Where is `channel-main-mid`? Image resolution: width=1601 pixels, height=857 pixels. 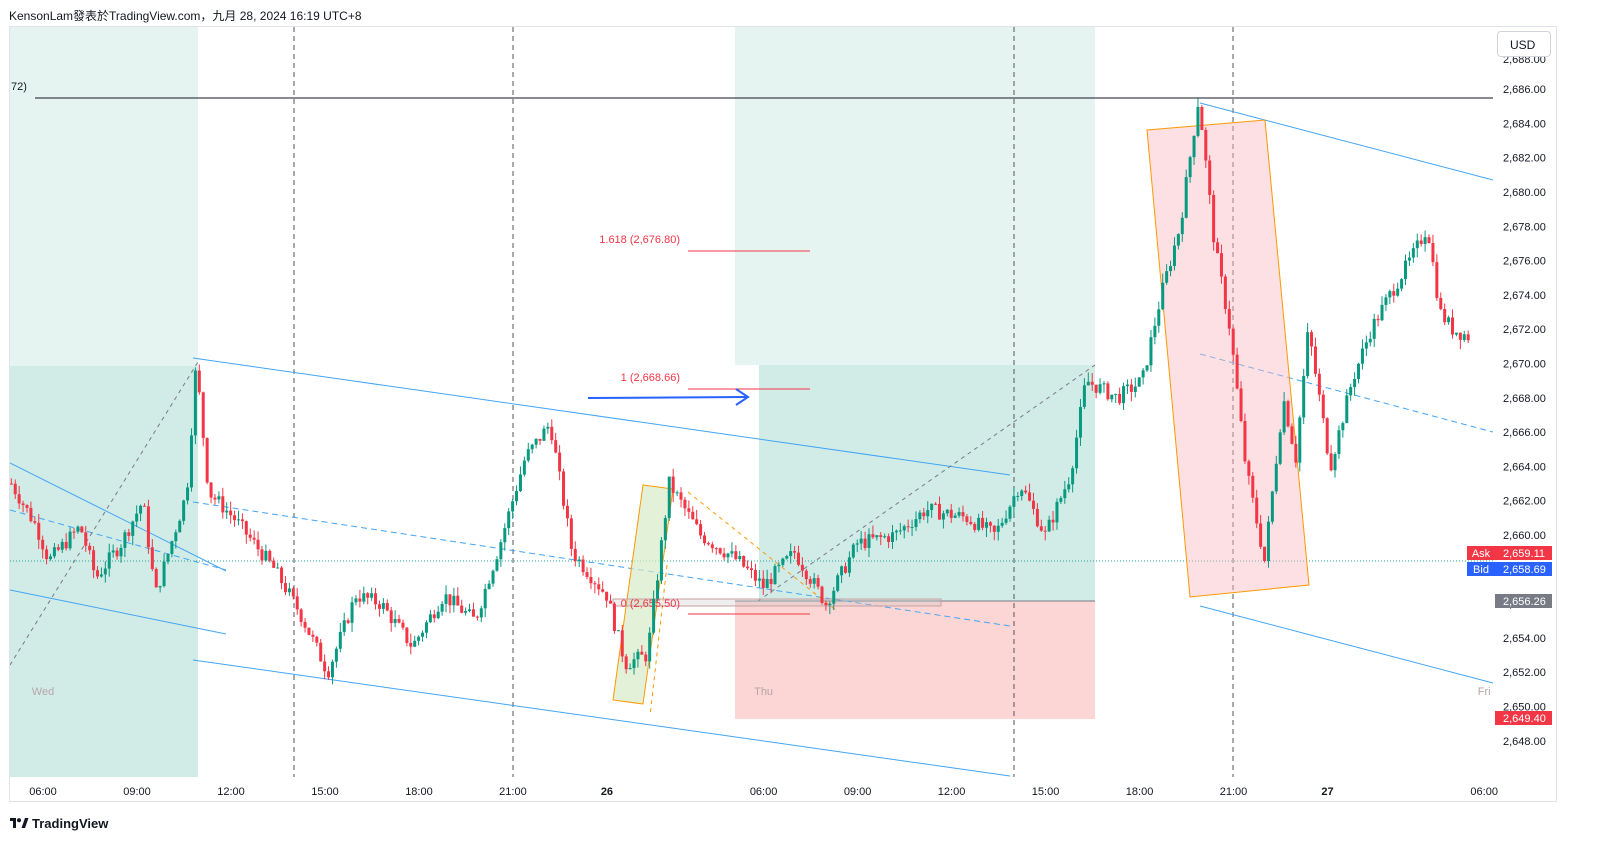
channel-main-mid is located at coordinates (601, 564).